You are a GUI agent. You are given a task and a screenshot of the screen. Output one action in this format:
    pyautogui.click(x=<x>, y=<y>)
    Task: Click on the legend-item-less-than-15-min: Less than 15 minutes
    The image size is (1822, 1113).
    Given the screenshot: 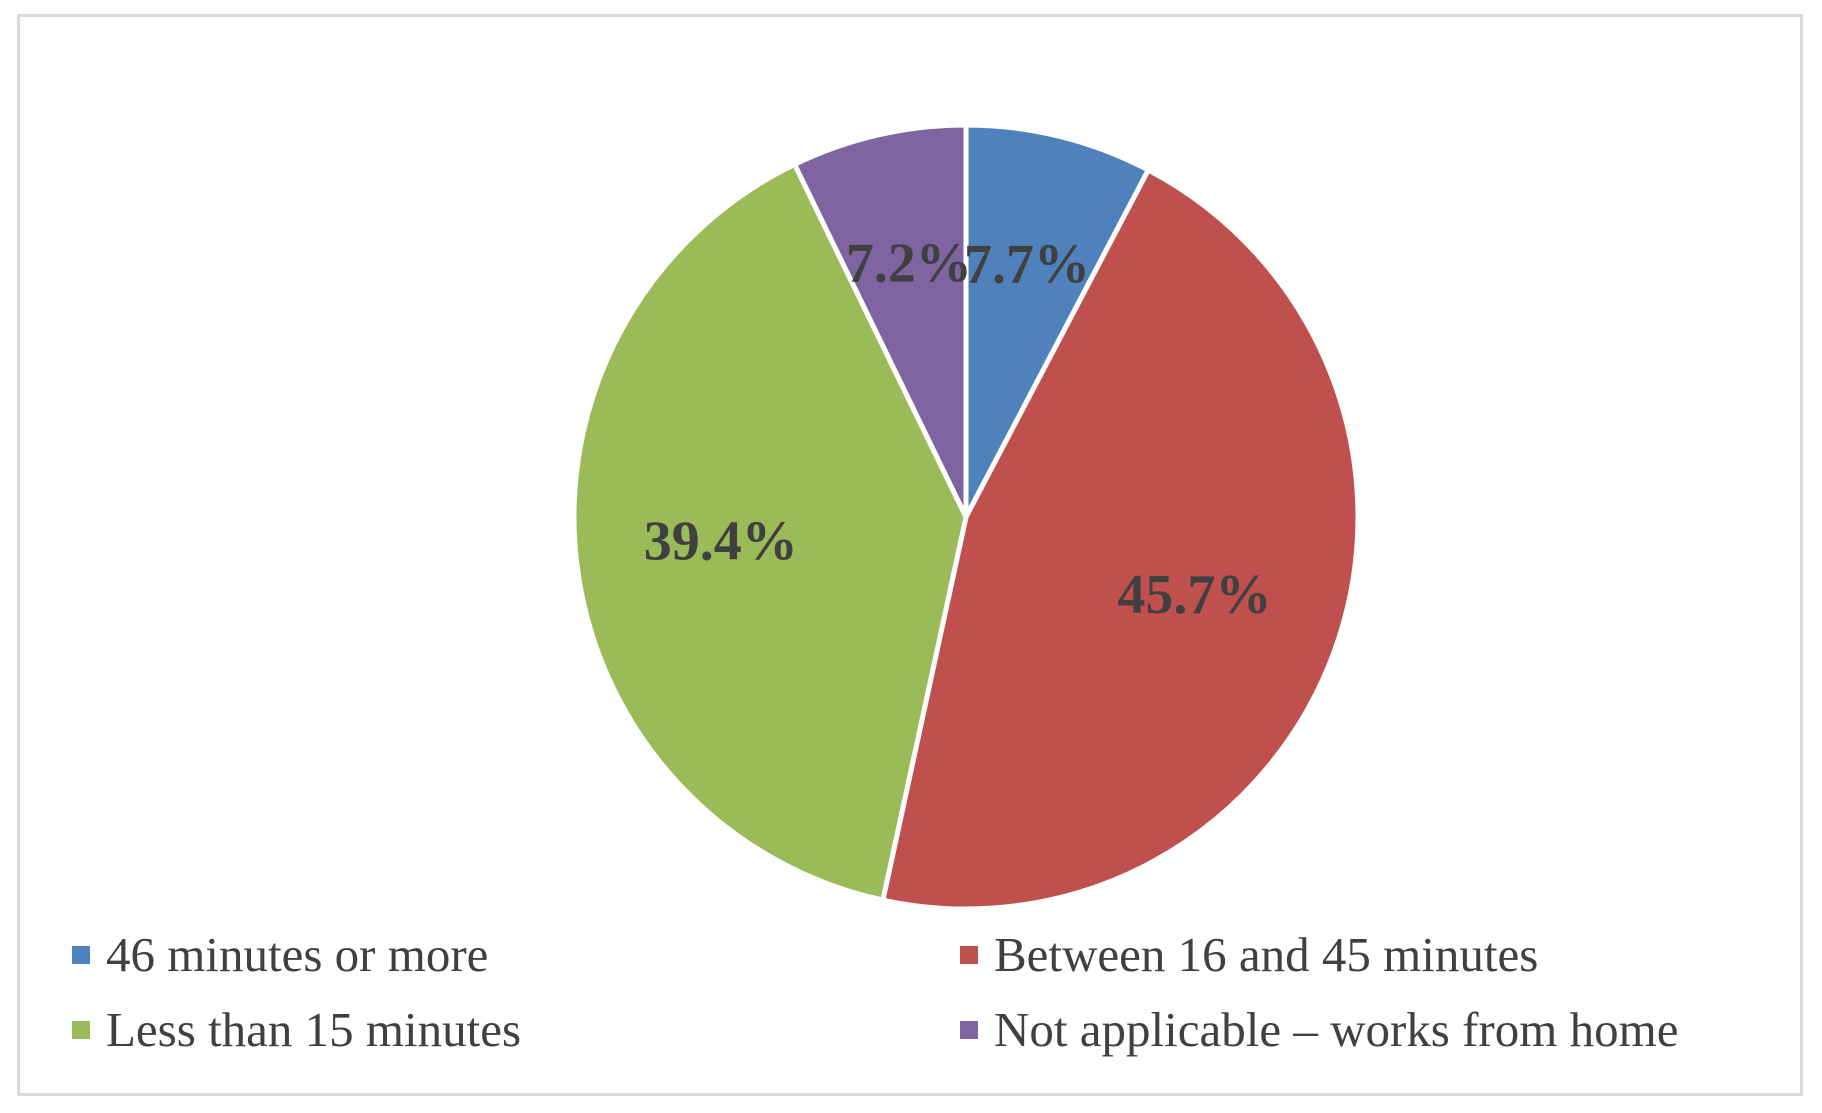 What is the action you would take?
    pyautogui.click(x=296, y=1029)
    